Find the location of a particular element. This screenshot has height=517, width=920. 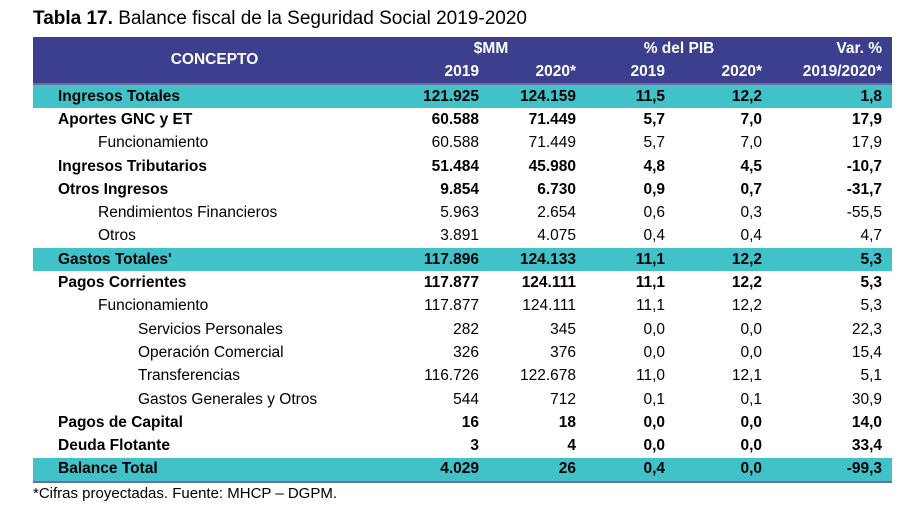

row-concept: Aportes GNC y ET is located at coordinates (125, 119).